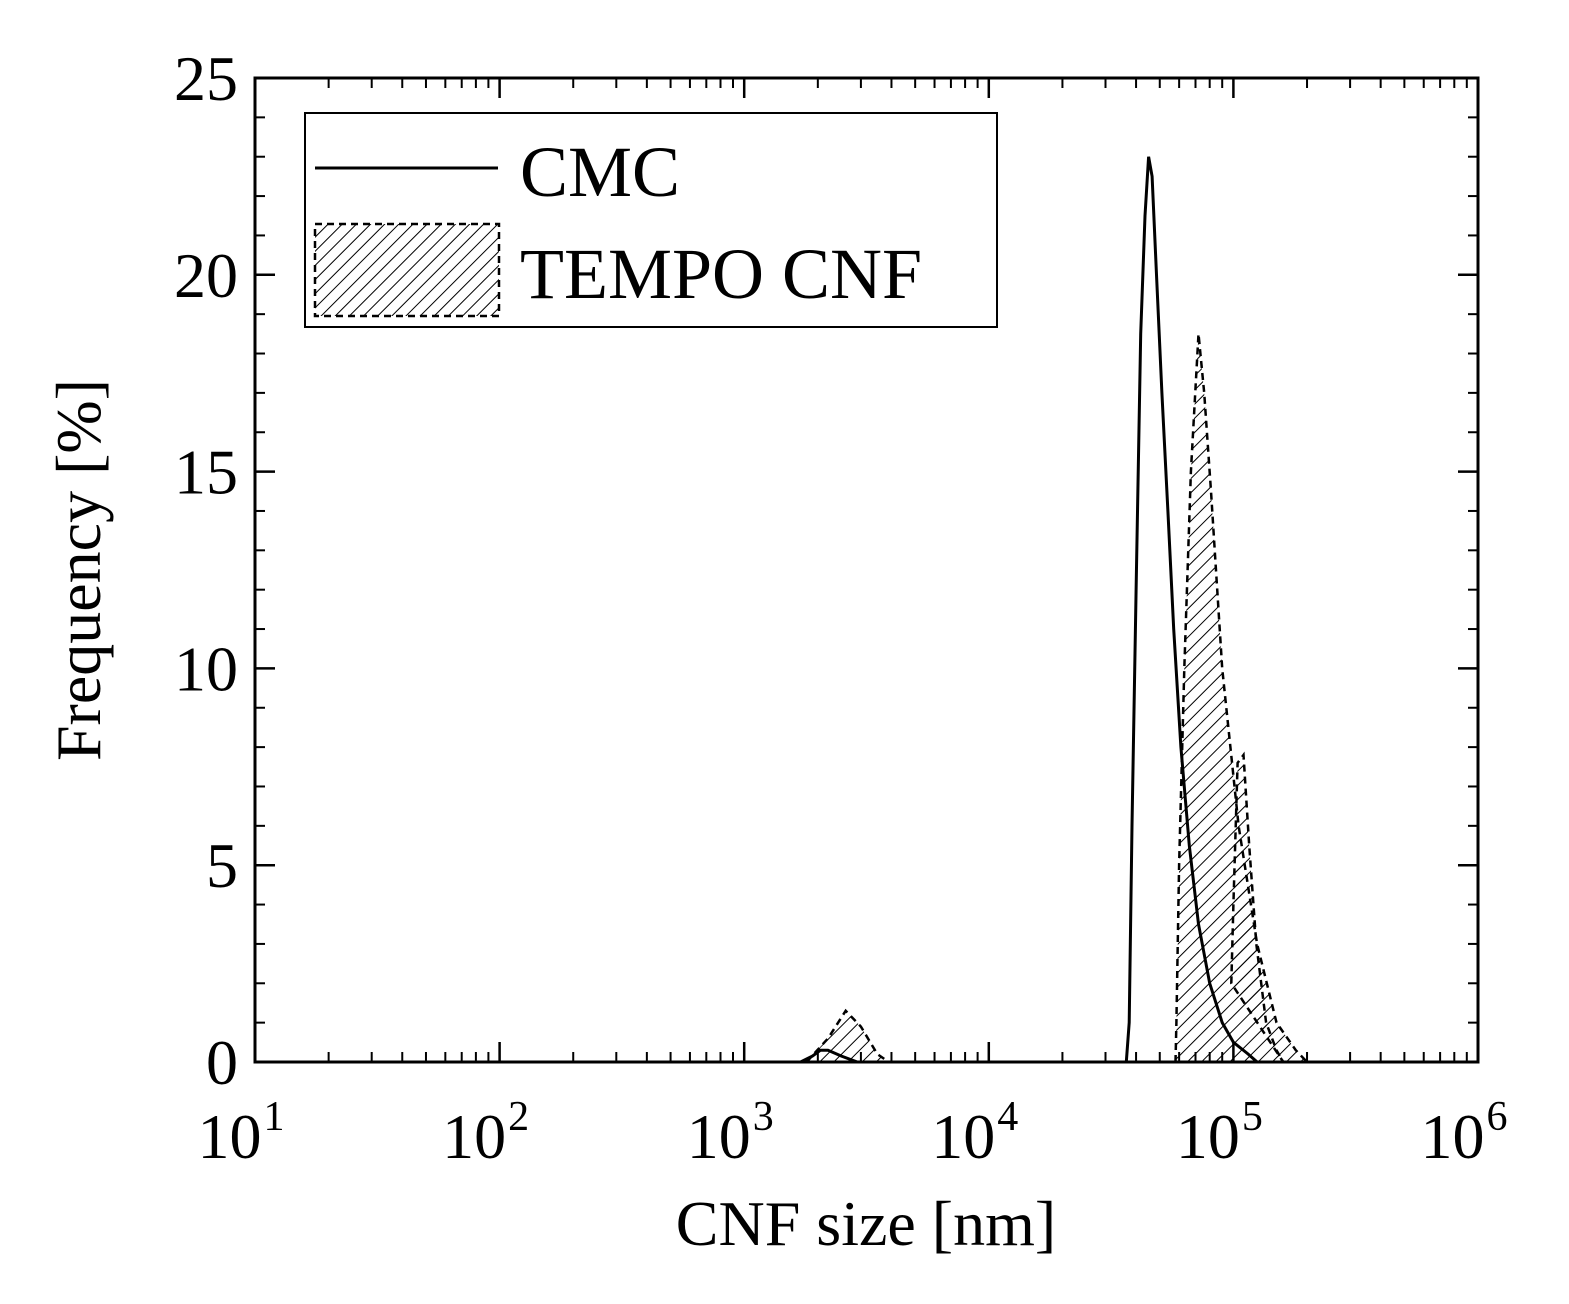  What do you see at coordinates (206, 668) in the screenshot?
I see `y-tick-label: 10` at bounding box center [206, 668].